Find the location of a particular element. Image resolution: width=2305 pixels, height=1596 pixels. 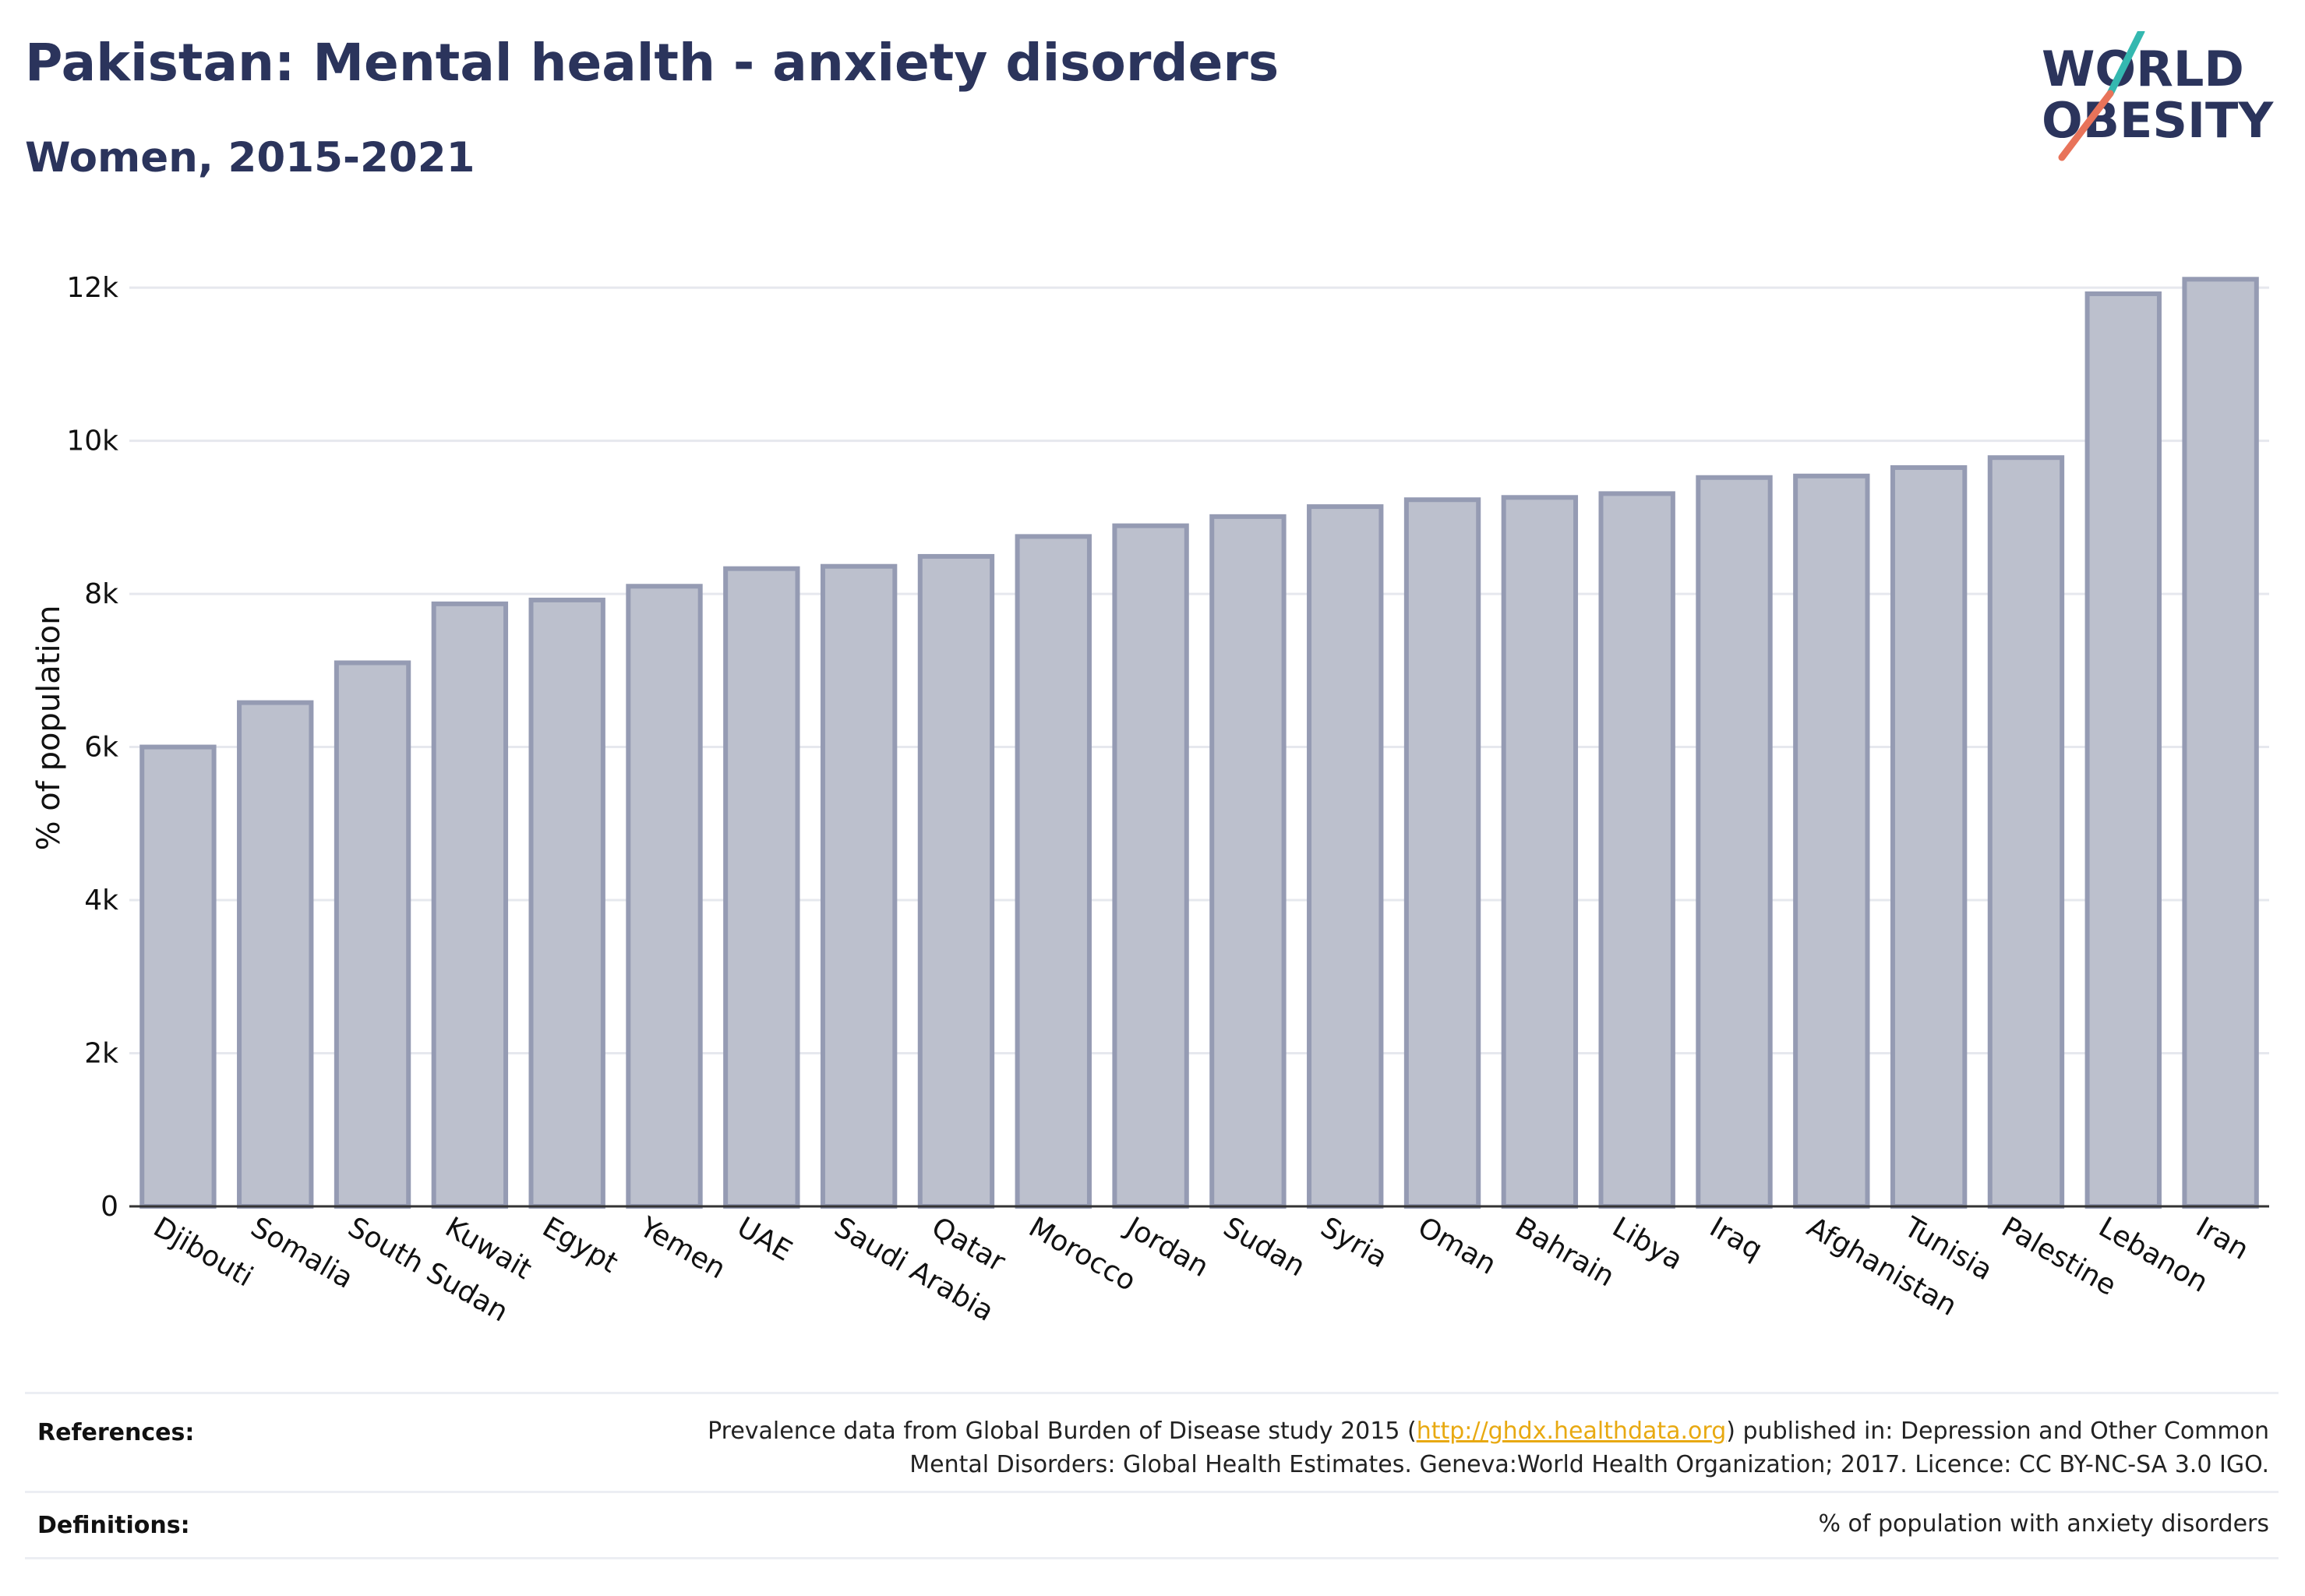

x-tick-label: South Sudan is located at coordinates (428, 1269).